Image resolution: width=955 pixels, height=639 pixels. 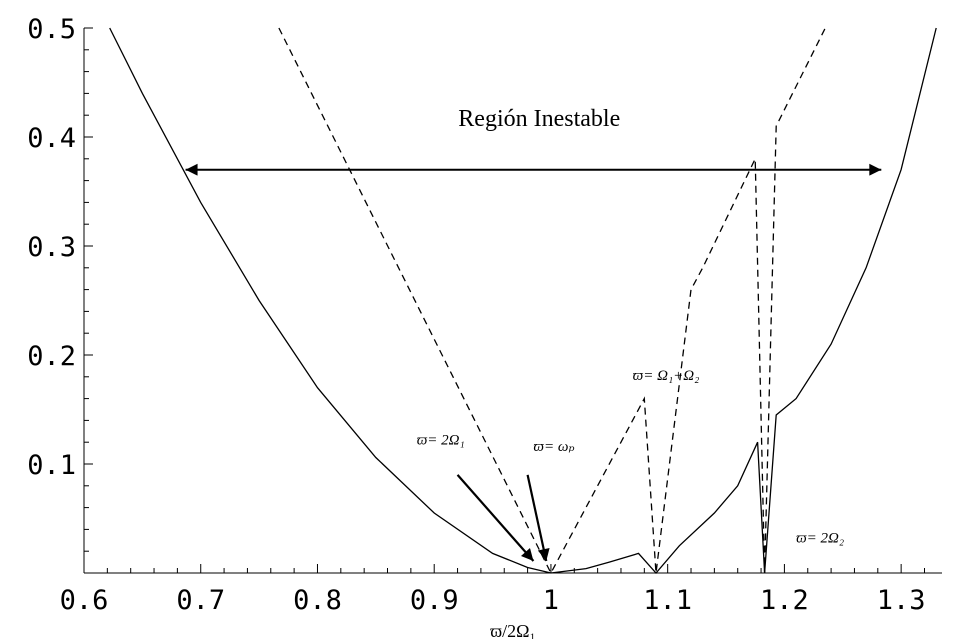 What do you see at coordinates (51, 247) in the screenshot?
I see `y-tick-label: 0.3` at bounding box center [51, 247].